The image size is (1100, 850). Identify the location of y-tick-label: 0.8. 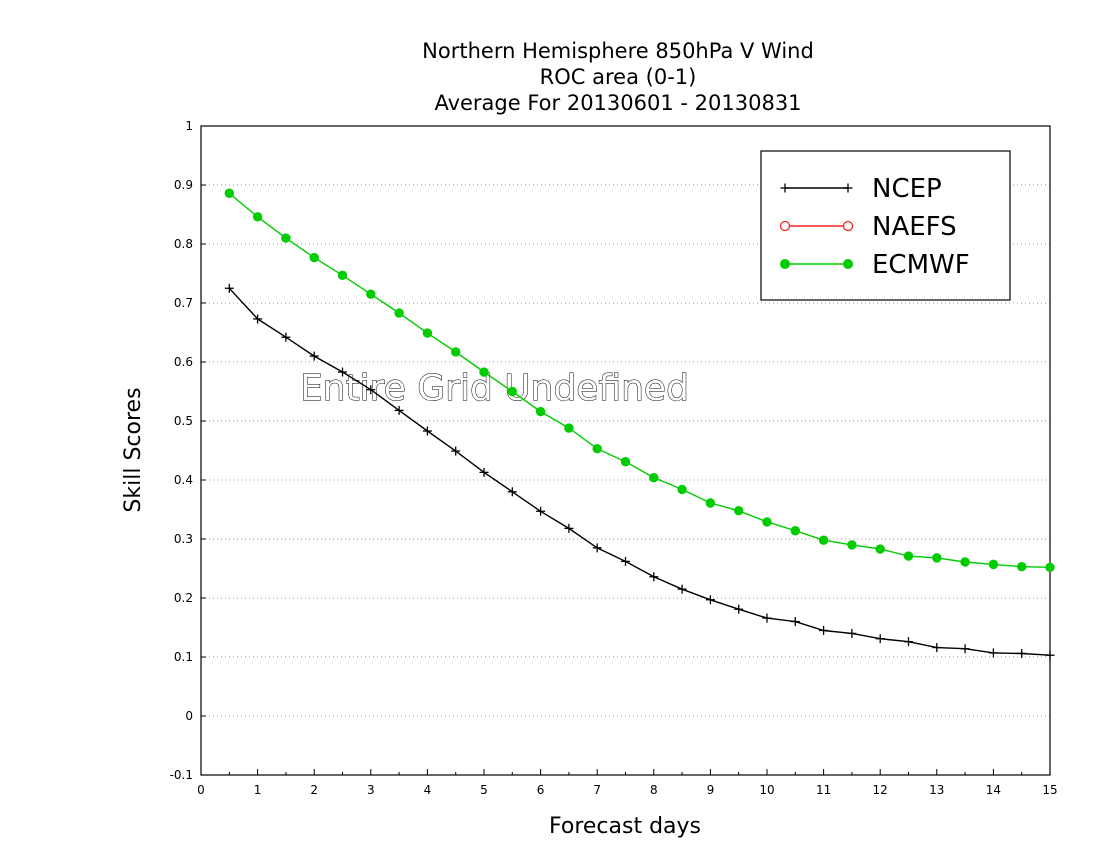
(183, 244).